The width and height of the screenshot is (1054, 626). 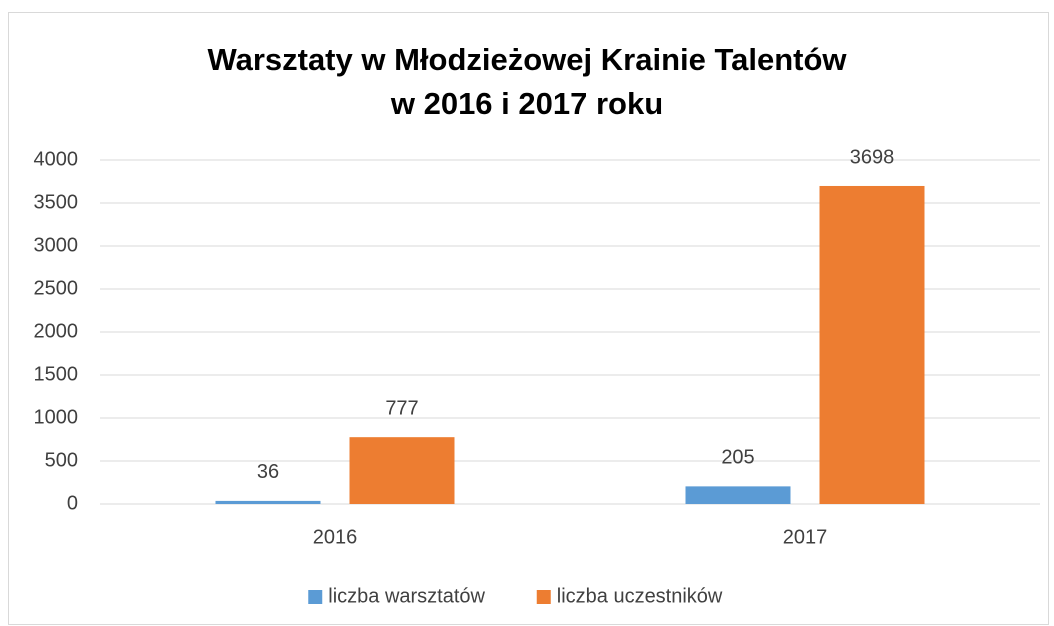 What do you see at coordinates (56, 331) in the screenshot?
I see `y-tick-label: 2000` at bounding box center [56, 331].